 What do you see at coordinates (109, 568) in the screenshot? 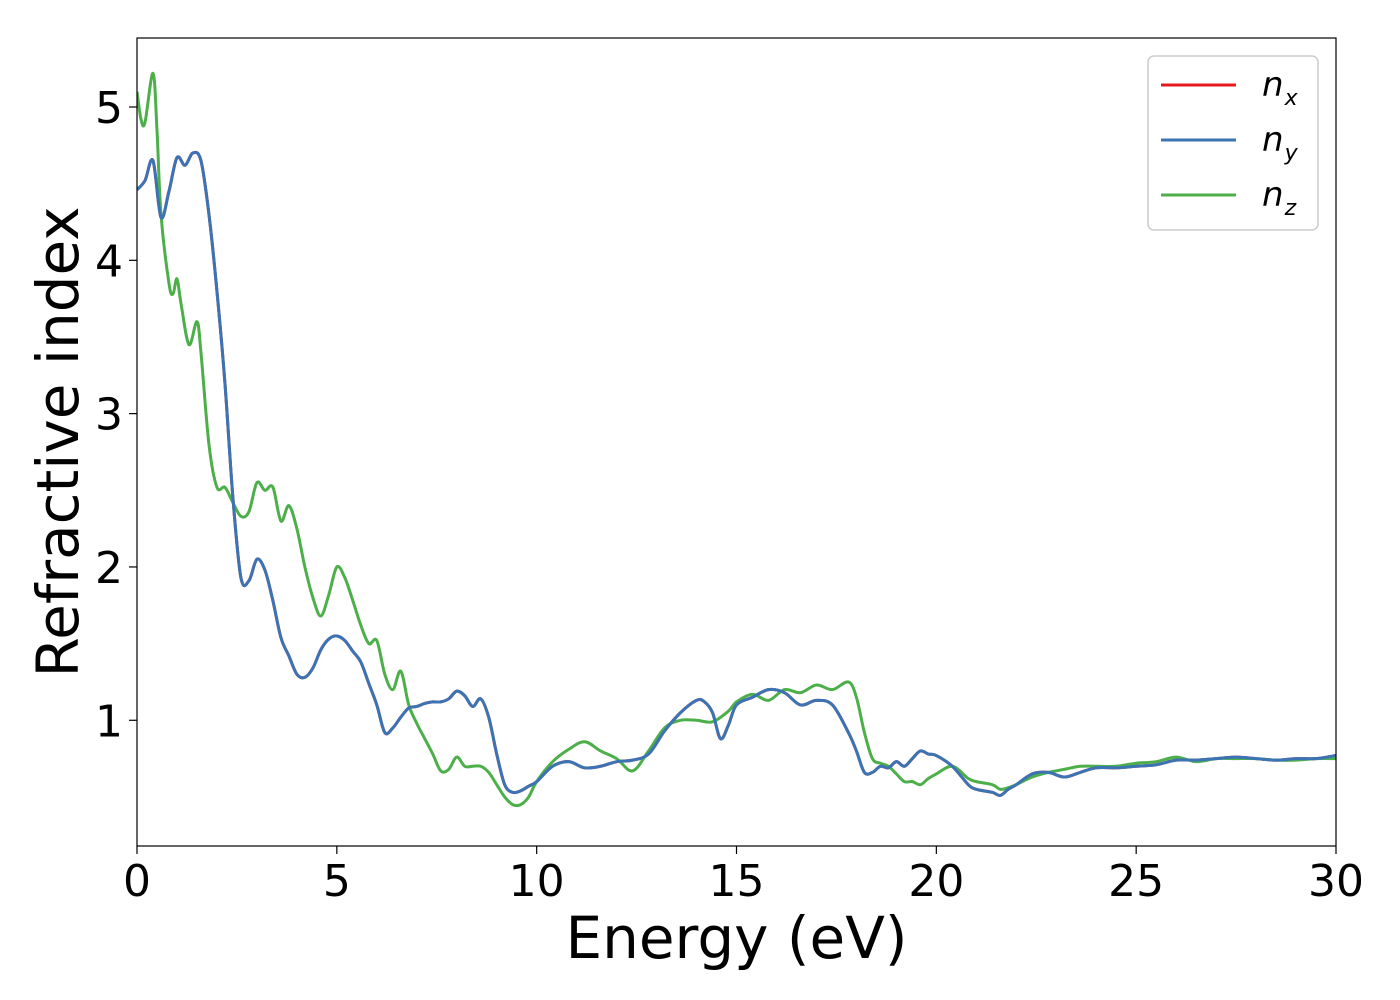
I see `y-tick-label: 2` at bounding box center [109, 568].